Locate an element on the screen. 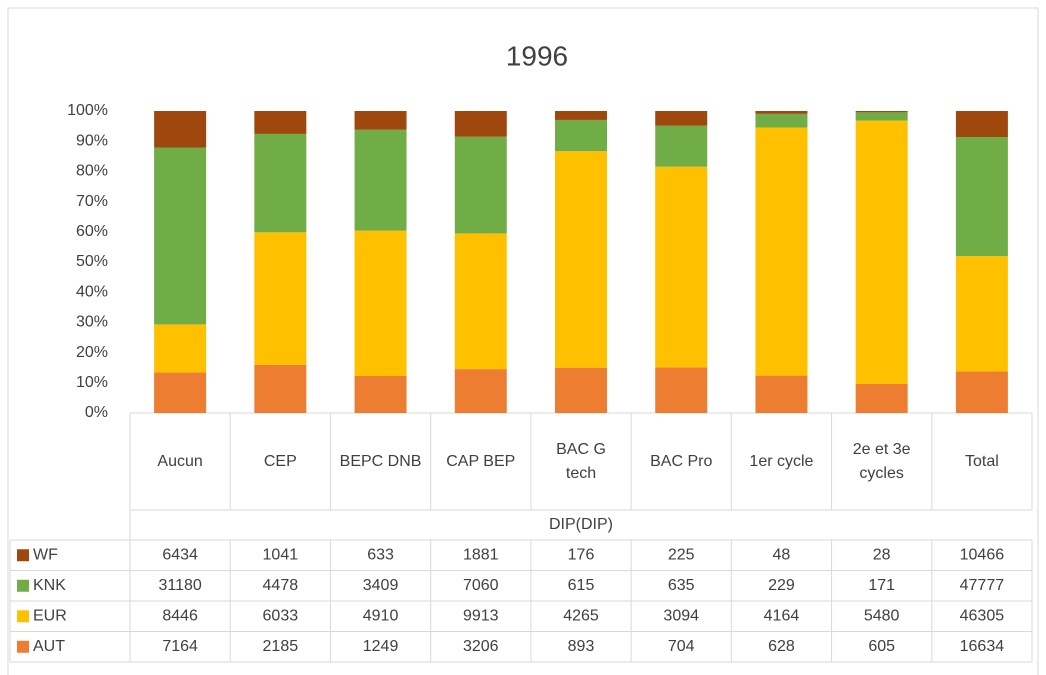 The image size is (1046, 675). table-cell: 3409 is located at coordinates (381, 585).